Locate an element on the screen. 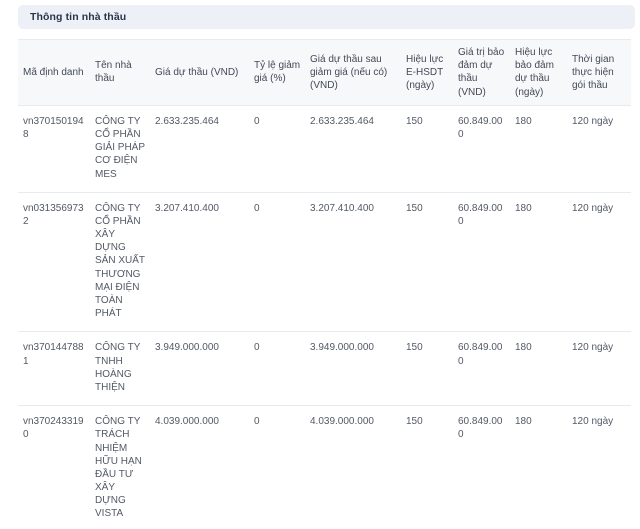  cell-name: CÔNG TY TNHH HOÀNG THIỆN is located at coordinates (121, 369).